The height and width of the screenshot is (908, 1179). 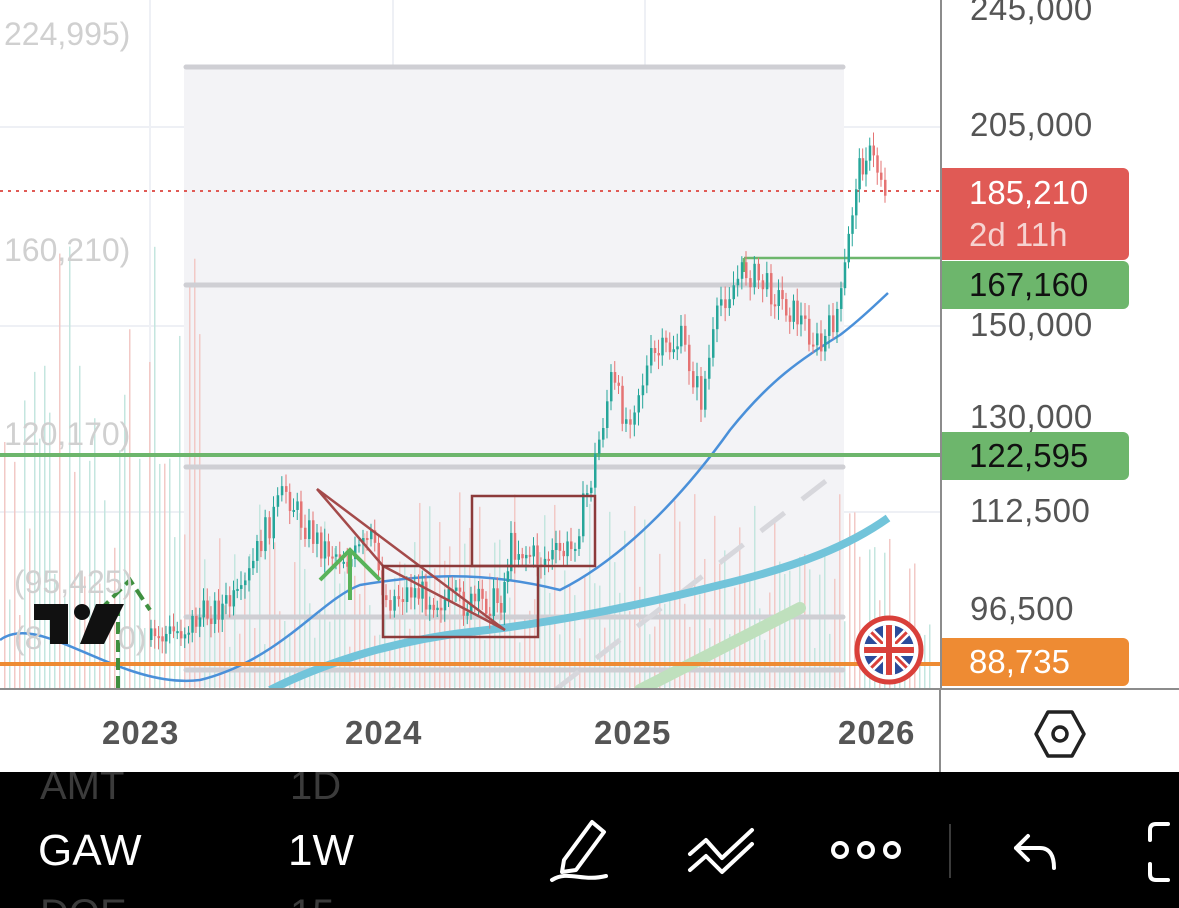 I want to click on drawing-tools-icon, so click(x=722, y=850).